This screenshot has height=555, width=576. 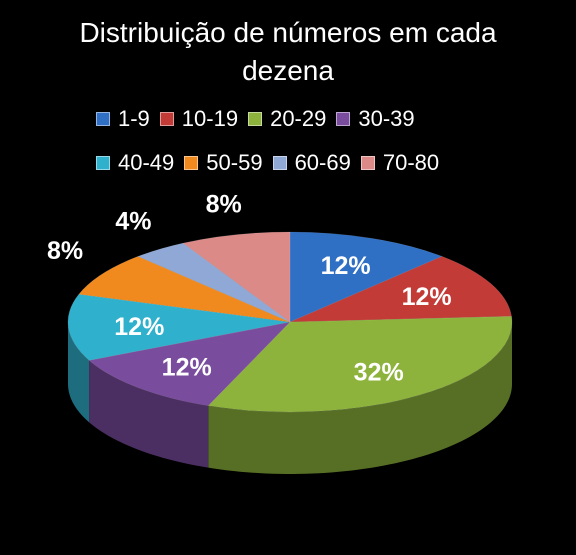 I want to click on chart-title-line-2: dezena, so click(x=288, y=70).